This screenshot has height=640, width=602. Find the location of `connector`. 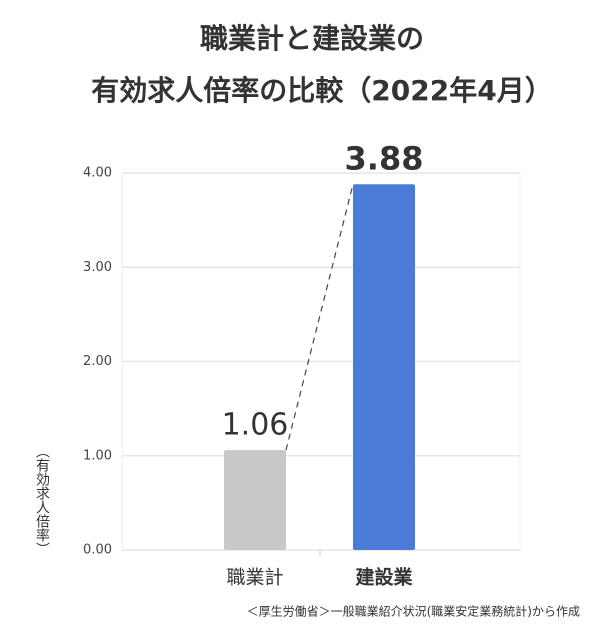

connector is located at coordinates (319, 317).